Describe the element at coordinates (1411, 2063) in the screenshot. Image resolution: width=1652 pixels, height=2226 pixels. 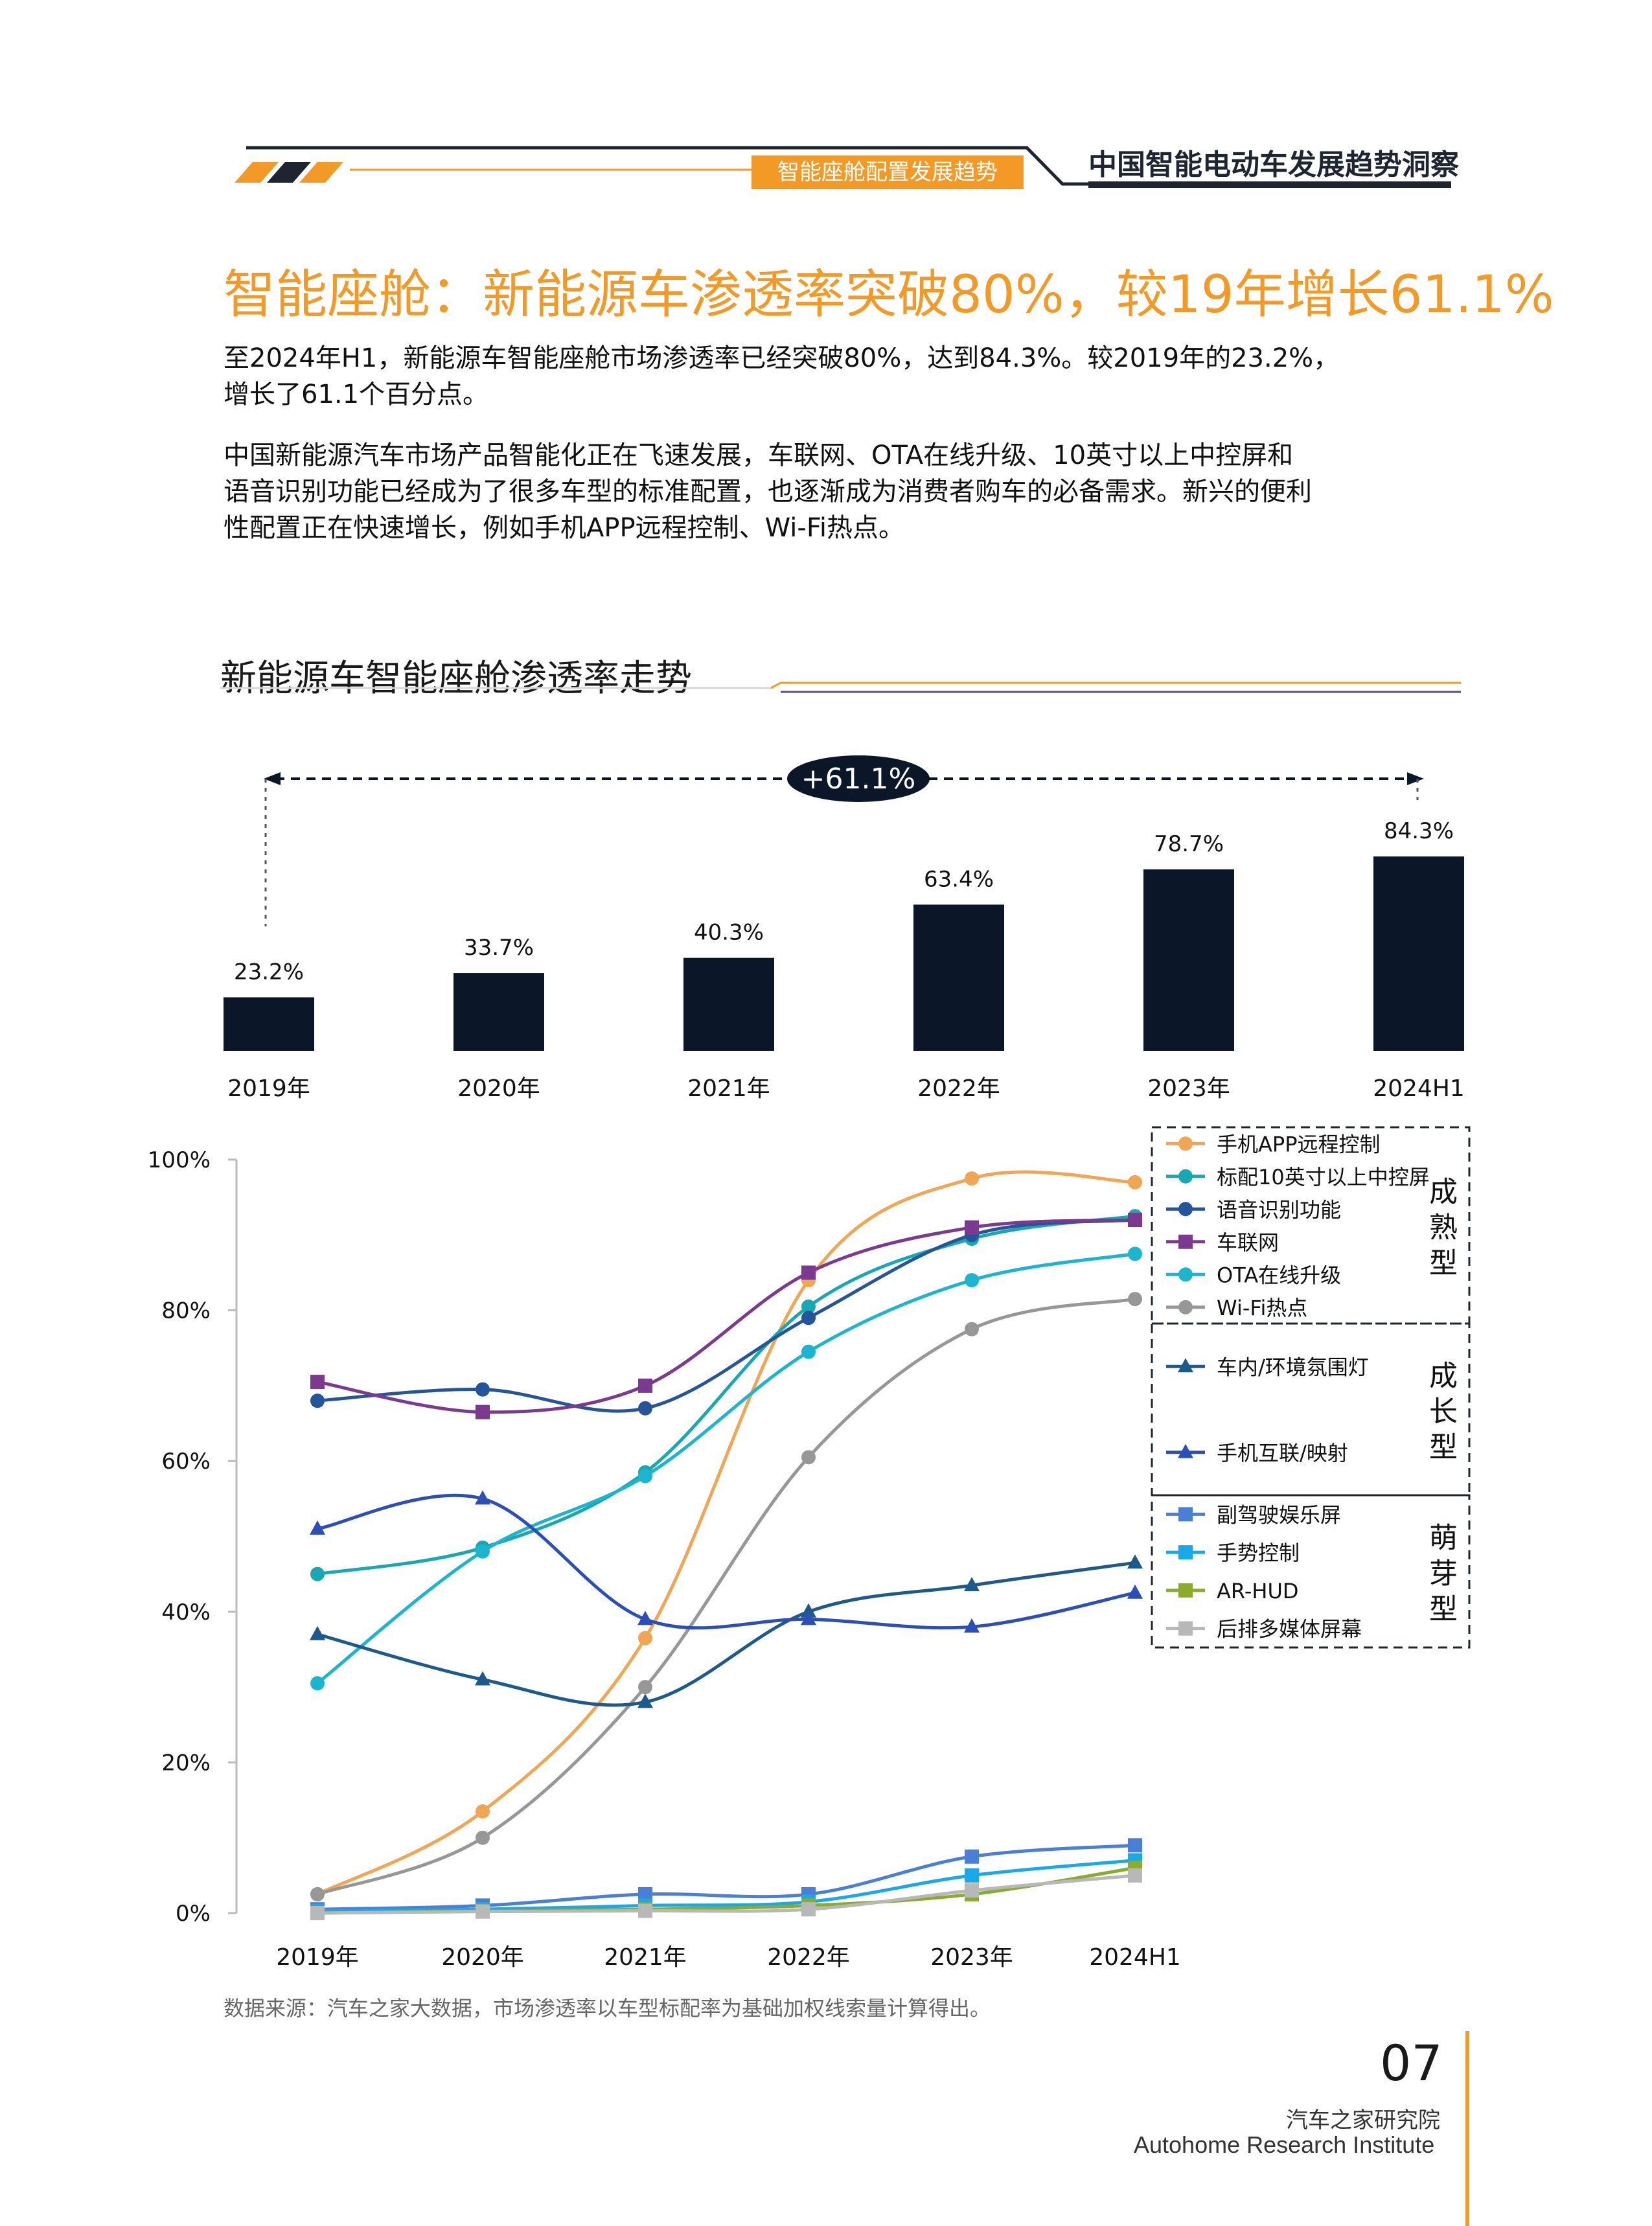
I see `page-number: 07` at that location.